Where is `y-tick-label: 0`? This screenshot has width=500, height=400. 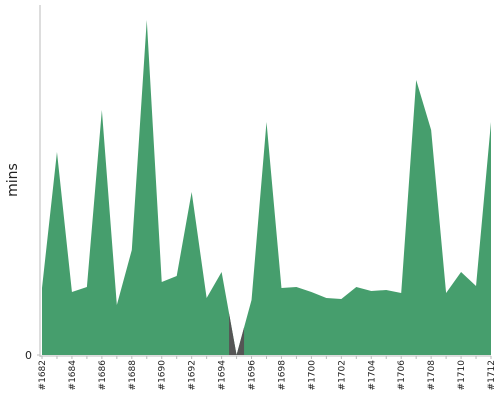 y-tick-label: 0 is located at coordinates (28, 355).